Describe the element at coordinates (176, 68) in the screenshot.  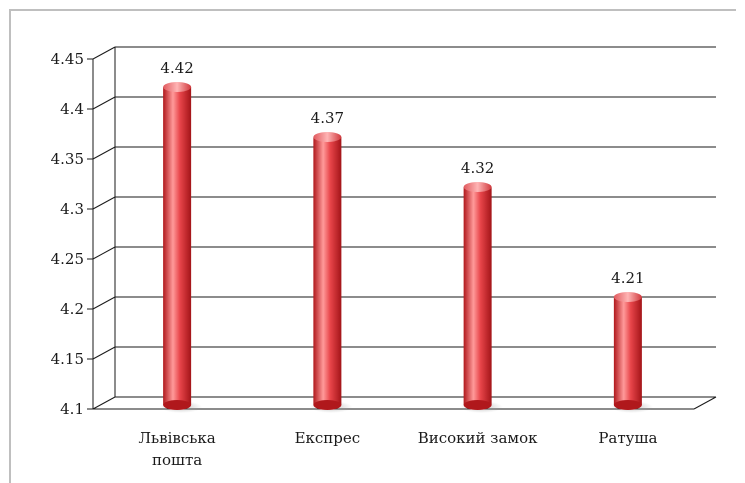
I see `data-label: 4.42` at that location.